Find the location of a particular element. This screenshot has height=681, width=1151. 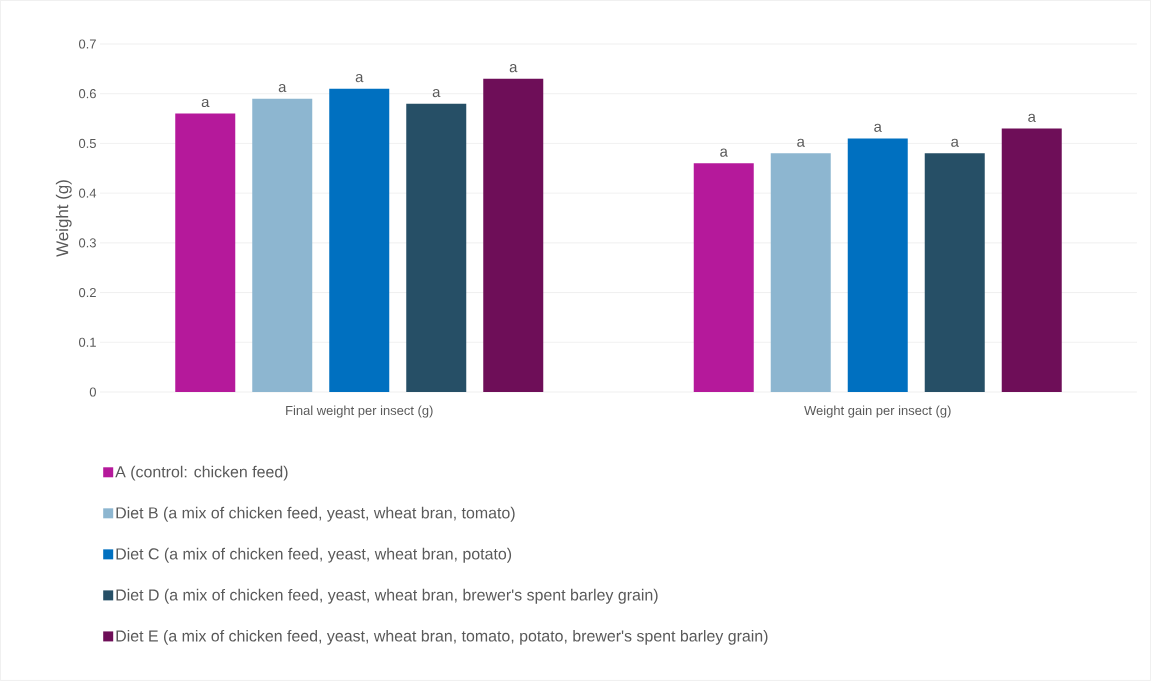

y-tick-label: 0.5 is located at coordinates (87, 143).